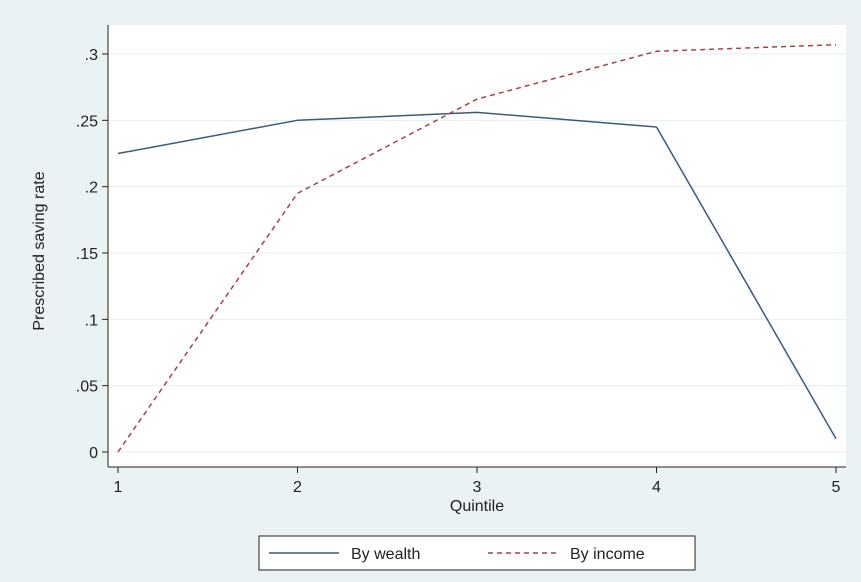  I want to click on x-tick-label: 2, so click(297, 487).